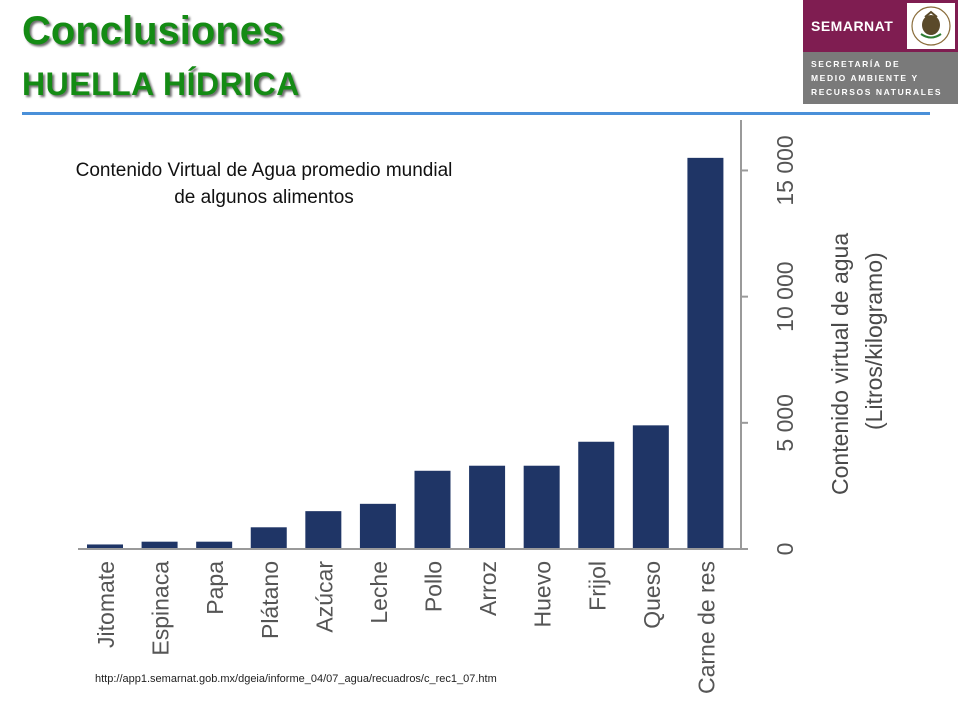 The image size is (960, 720). What do you see at coordinates (161, 608) in the screenshot?
I see `x-tick-label-2: Espinaca` at bounding box center [161, 608].